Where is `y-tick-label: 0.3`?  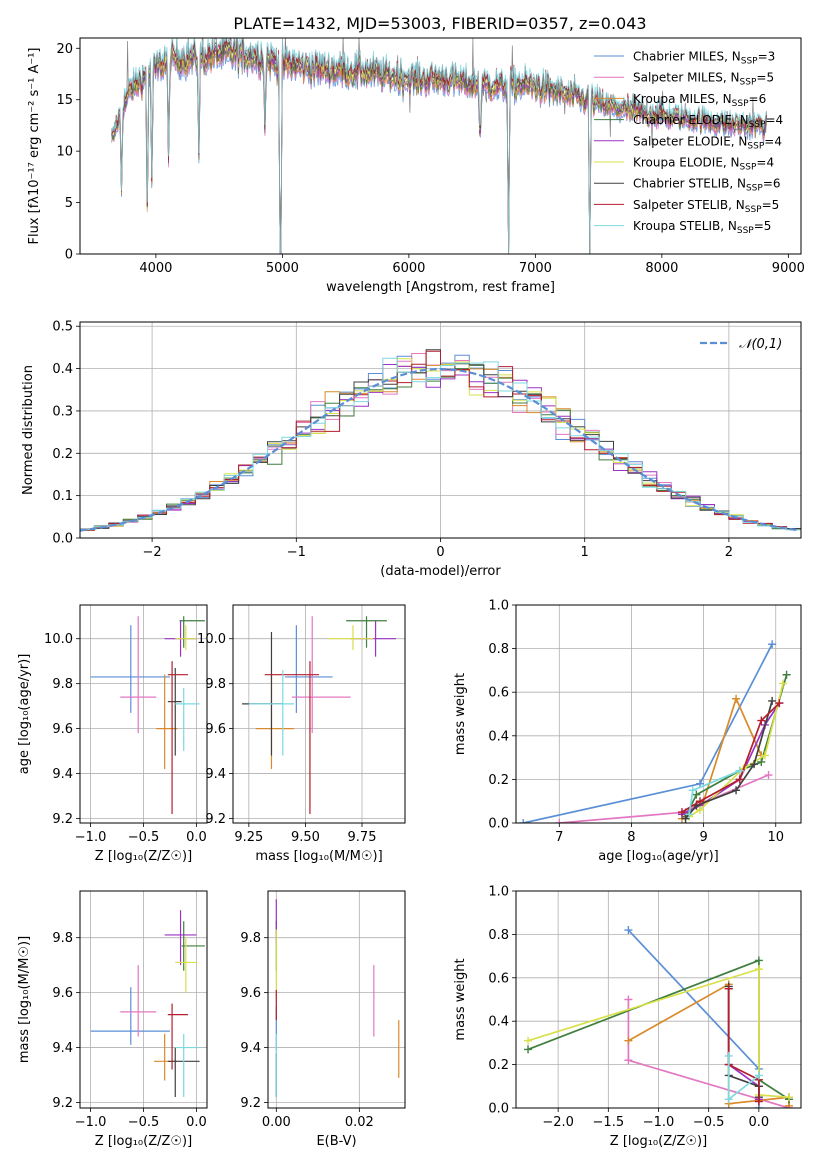 y-tick-label: 0.3 is located at coordinates (62, 411).